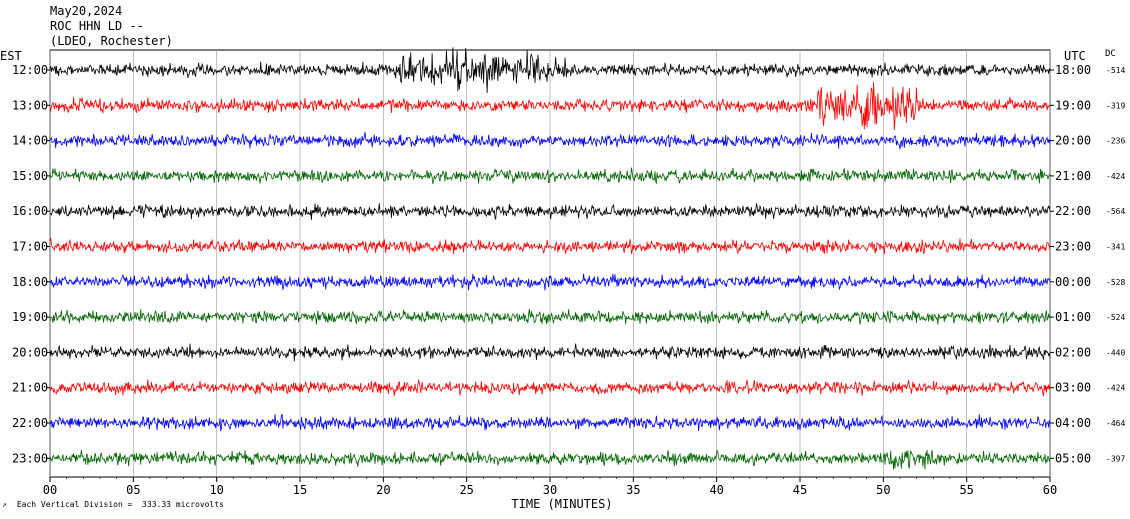 This screenshot has height=519, width=1130. What do you see at coordinates (966, 490) in the screenshot?
I see `x-tick-label: 55` at bounding box center [966, 490].